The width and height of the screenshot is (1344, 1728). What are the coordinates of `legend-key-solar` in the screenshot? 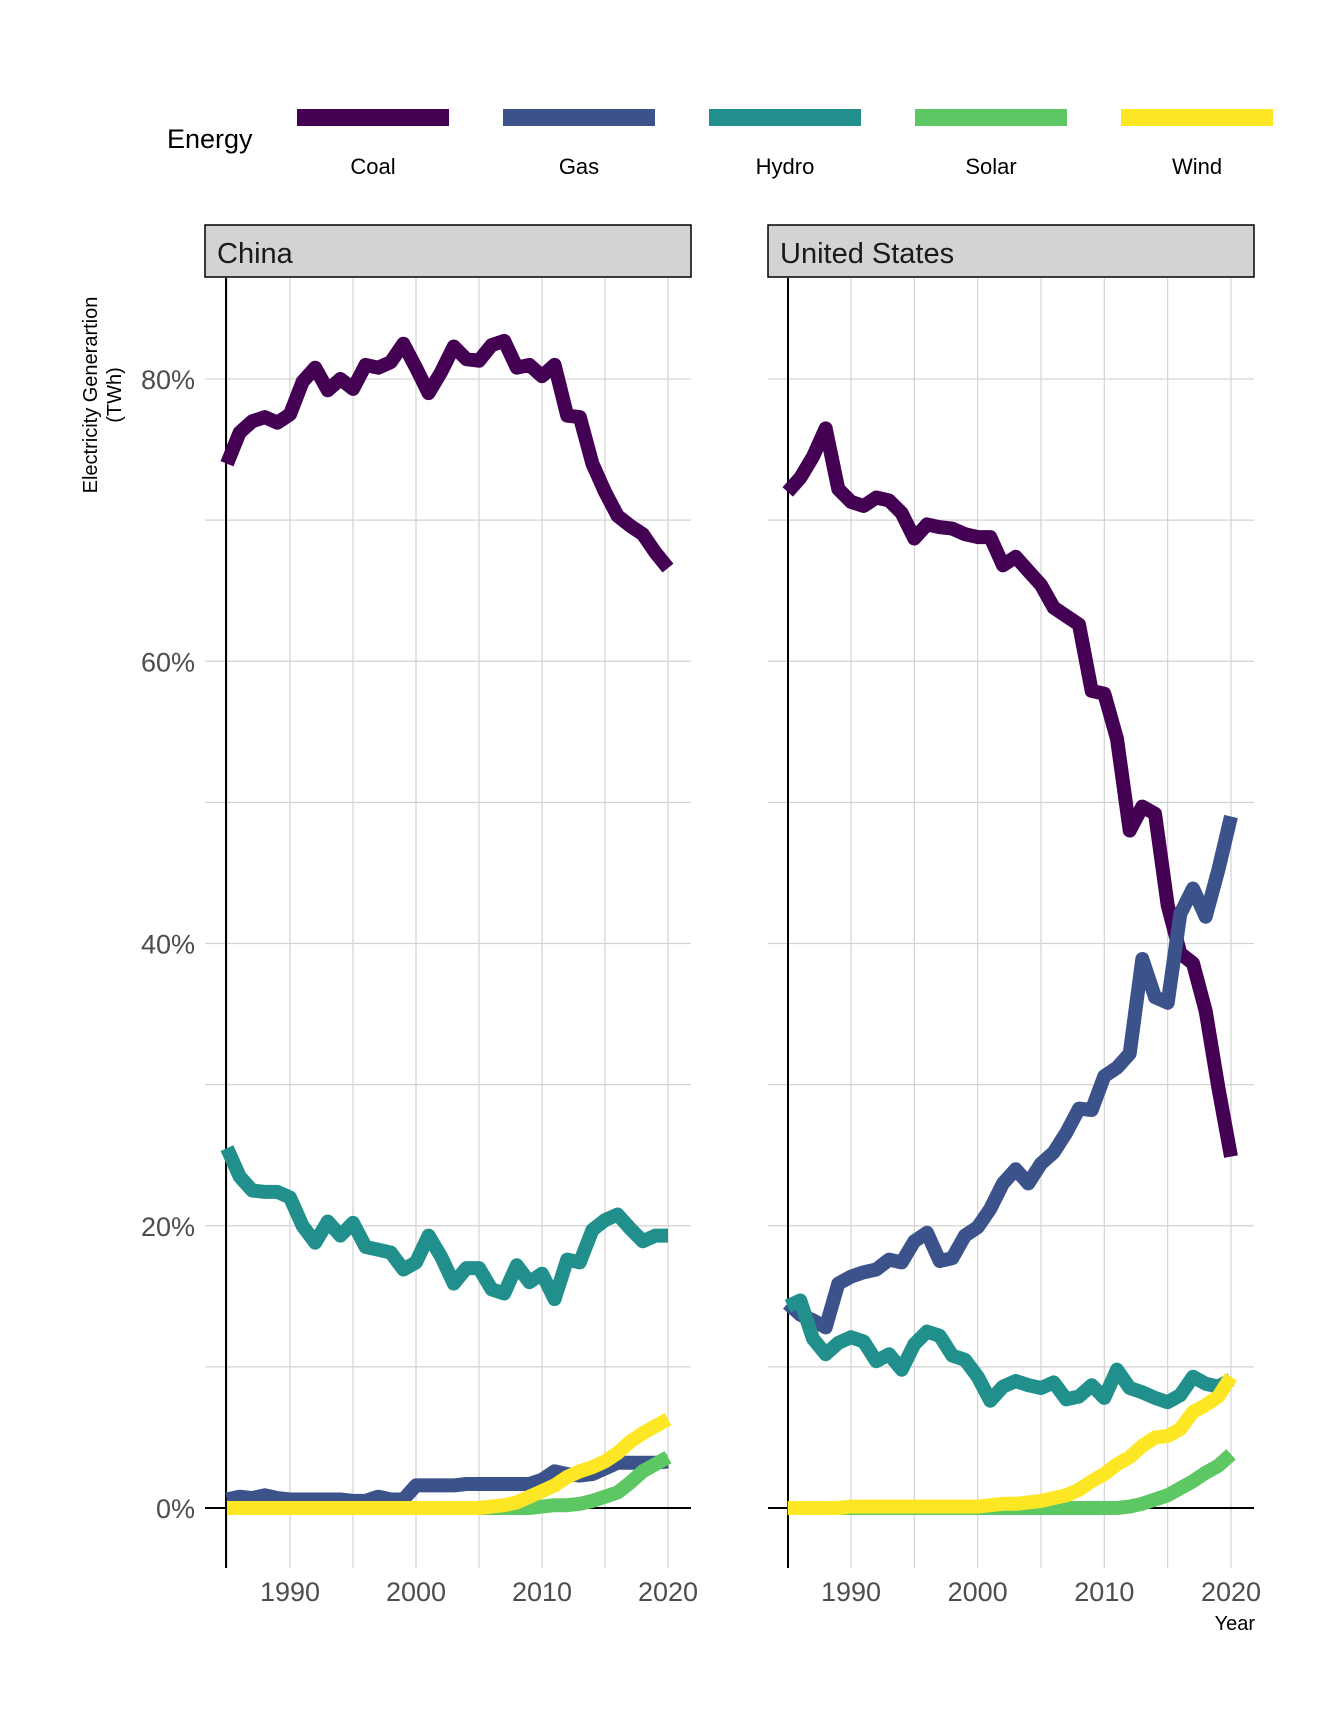 It's located at (991, 117).